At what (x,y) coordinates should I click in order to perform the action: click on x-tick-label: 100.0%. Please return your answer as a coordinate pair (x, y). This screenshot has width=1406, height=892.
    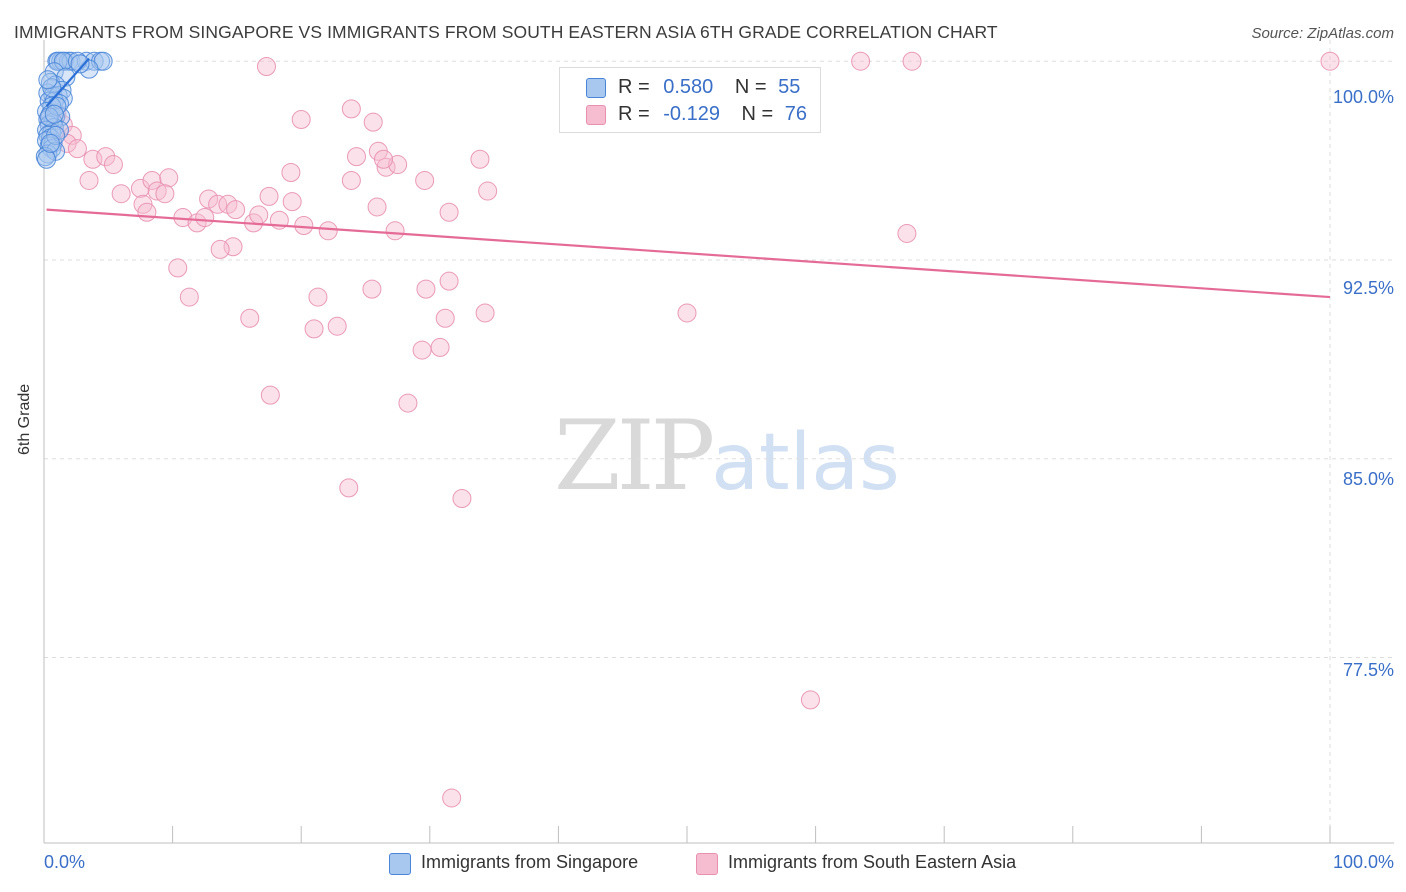
    Looking at the image, I should click on (1363, 862).